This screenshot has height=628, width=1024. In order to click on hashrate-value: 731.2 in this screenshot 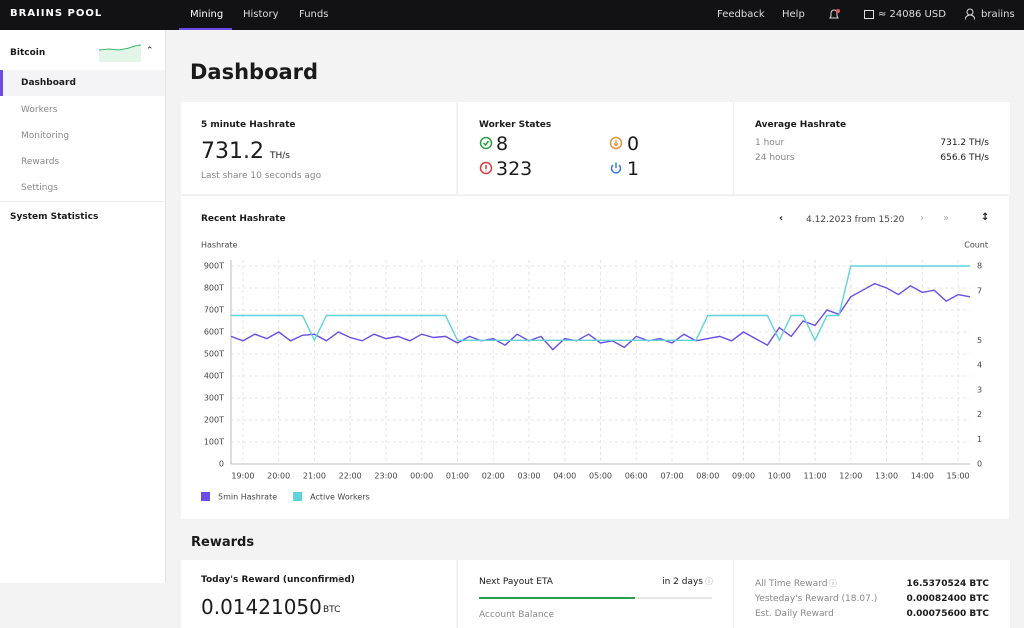, I will do `click(232, 151)`.